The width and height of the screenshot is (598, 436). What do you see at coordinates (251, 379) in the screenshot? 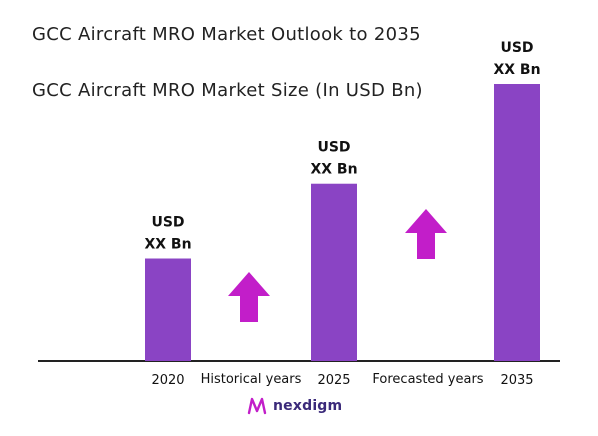
I see `period-label-historical: Historical years` at bounding box center [251, 379].